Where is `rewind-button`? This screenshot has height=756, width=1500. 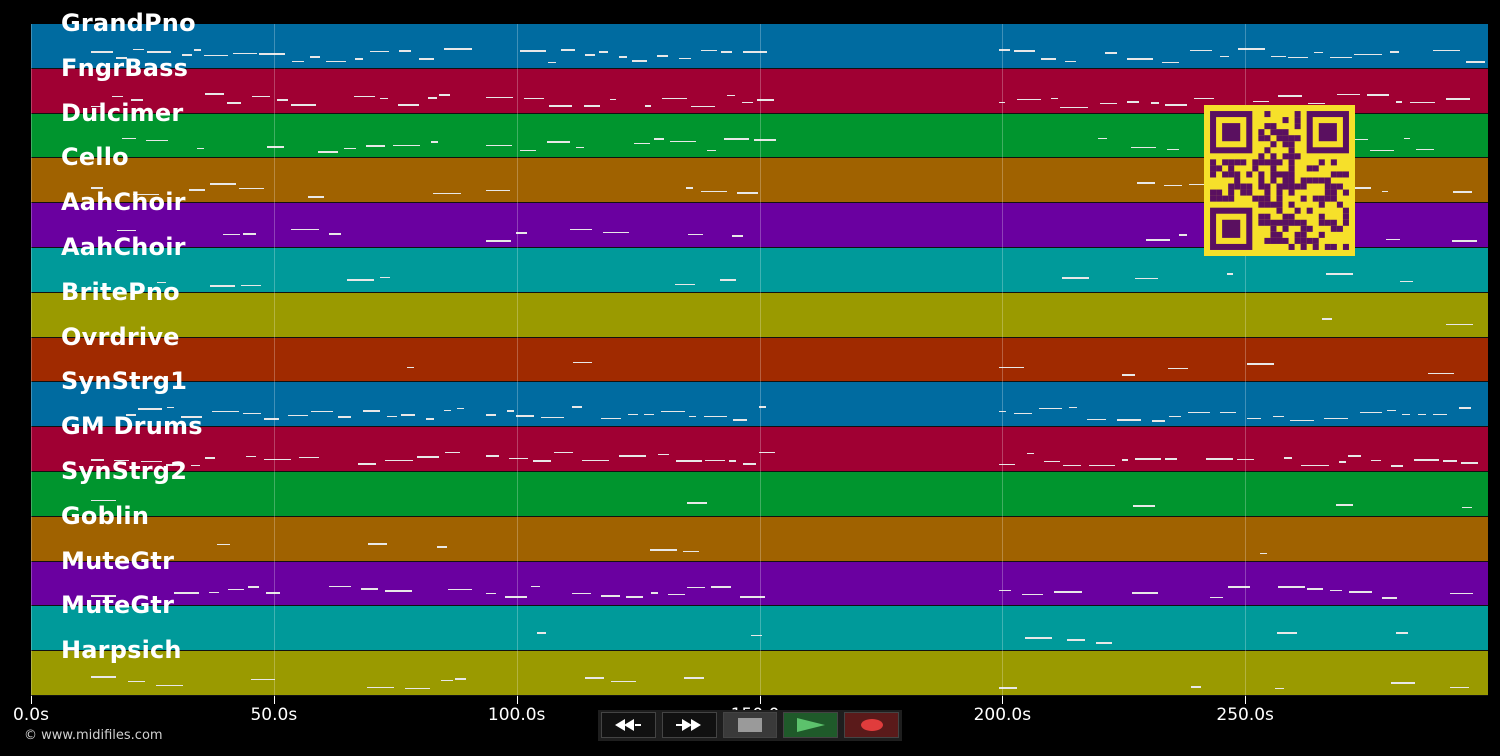
rewind-button is located at coordinates (628, 725).